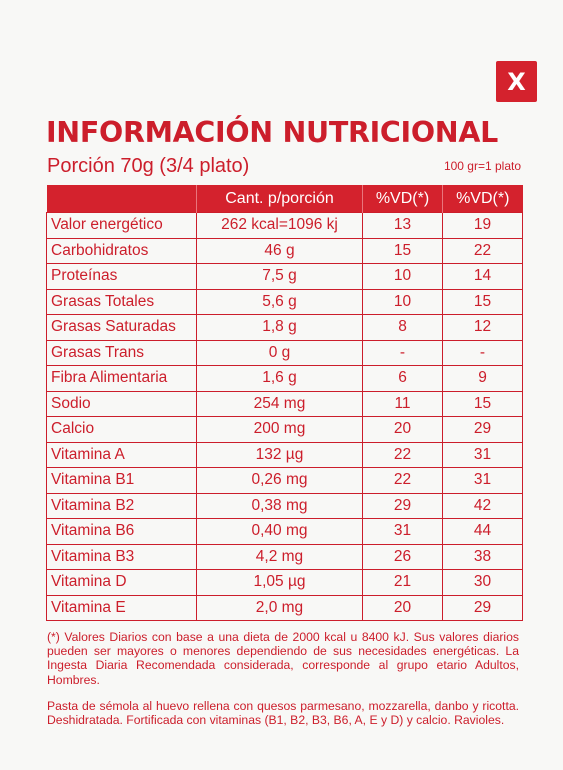 The width and height of the screenshot is (563, 770). What do you see at coordinates (279, 199) in the screenshot?
I see `column-header-amount: Cant. p/porción` at bounding box center [279, 199].